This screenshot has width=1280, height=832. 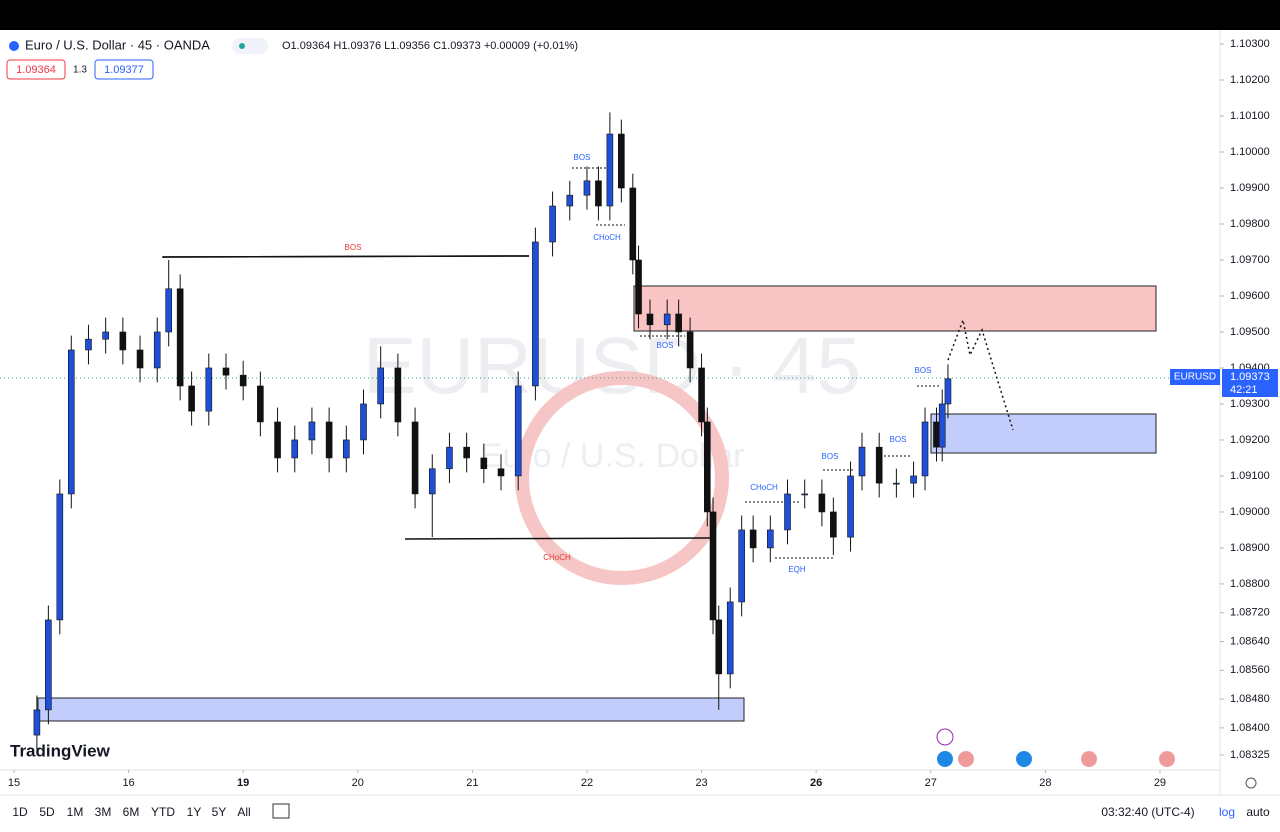 I want to click on price-tag-symbol-text: EURUSD, so click(x=1195, y=377).